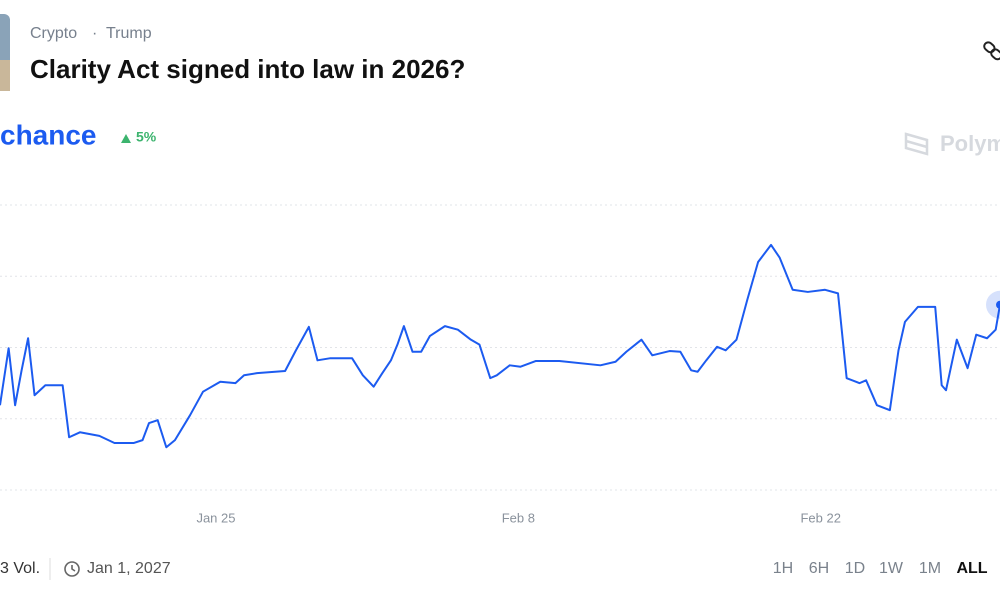 The width and height of the screenshot is (1000, 600). I want to click on last-point-halo, so click(993, 304).